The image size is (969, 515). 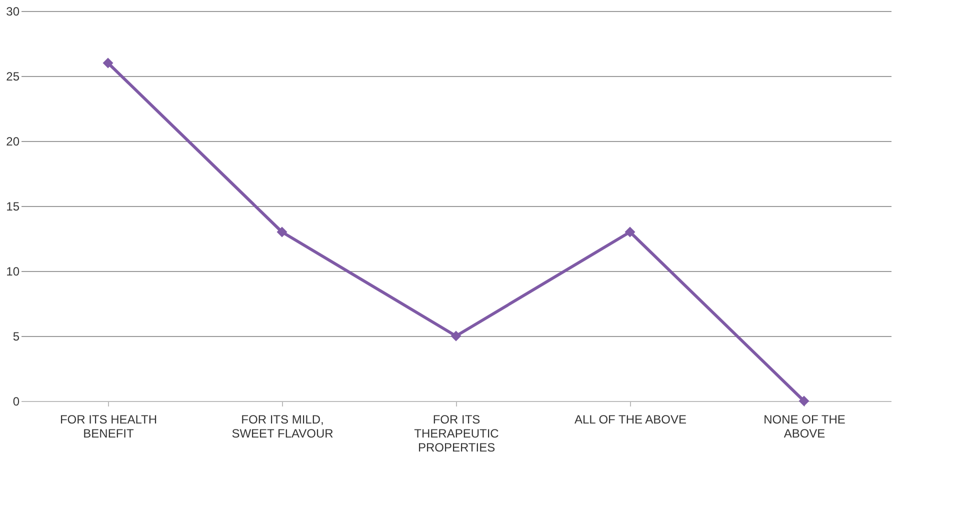 I want to click on x-tick-label: ALL OF THE ABOVE, so click(x=630, y=419).